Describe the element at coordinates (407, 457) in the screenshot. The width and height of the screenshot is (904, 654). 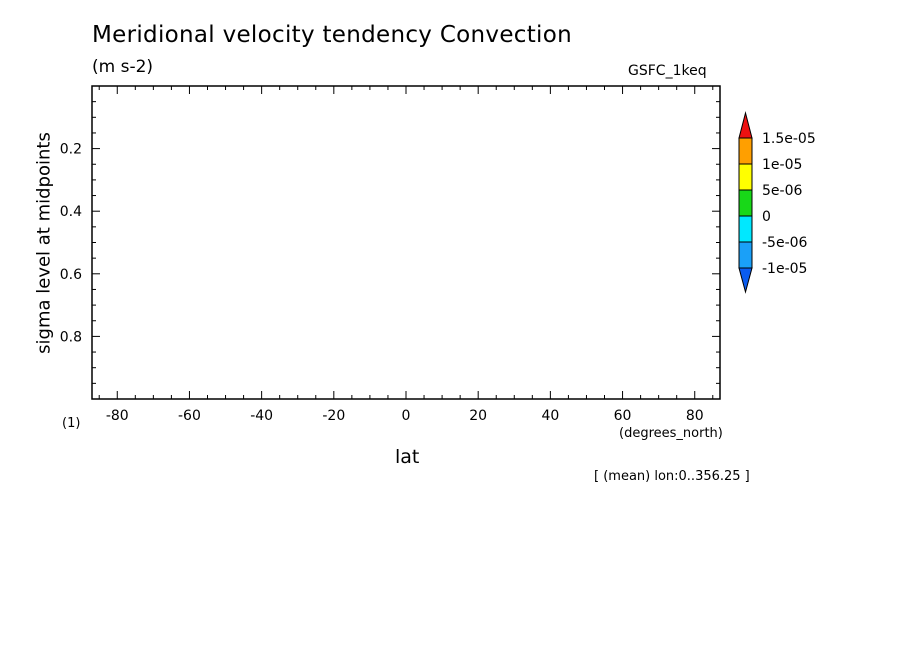
I see `x-axis-label: lat` at that location.